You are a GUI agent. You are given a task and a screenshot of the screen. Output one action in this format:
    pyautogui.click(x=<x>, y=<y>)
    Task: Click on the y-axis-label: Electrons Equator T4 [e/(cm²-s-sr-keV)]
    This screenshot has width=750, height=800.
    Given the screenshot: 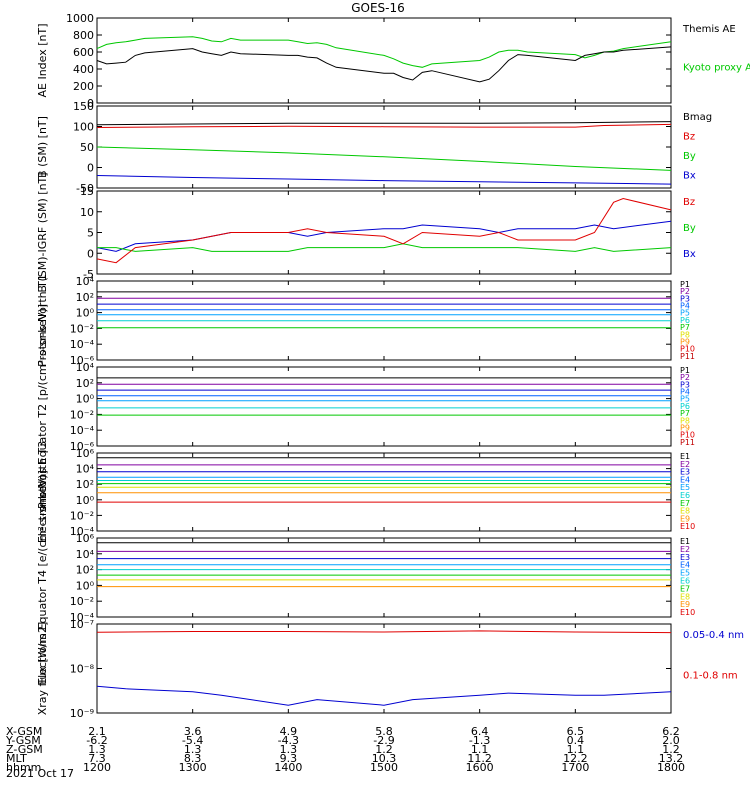 What is the action you would take?
    pyautogui.click(x=42, y=577)
    